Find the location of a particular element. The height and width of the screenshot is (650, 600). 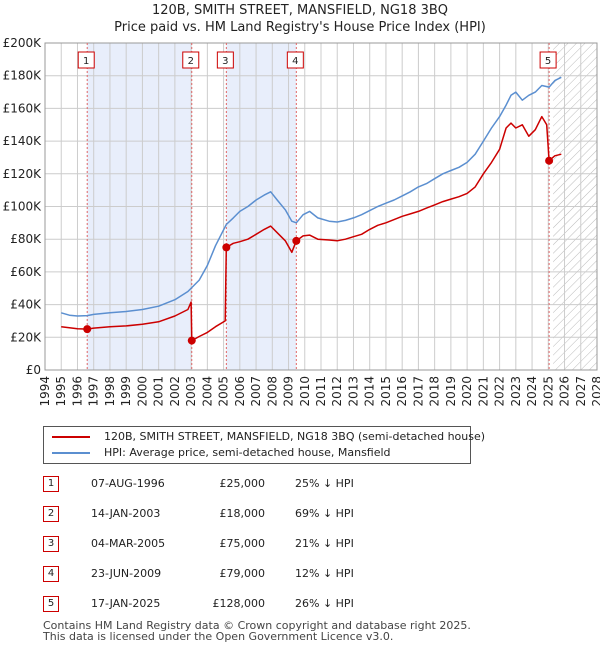

transaction-date: 14-JAN-2003 is located at coordinates (126, 513).